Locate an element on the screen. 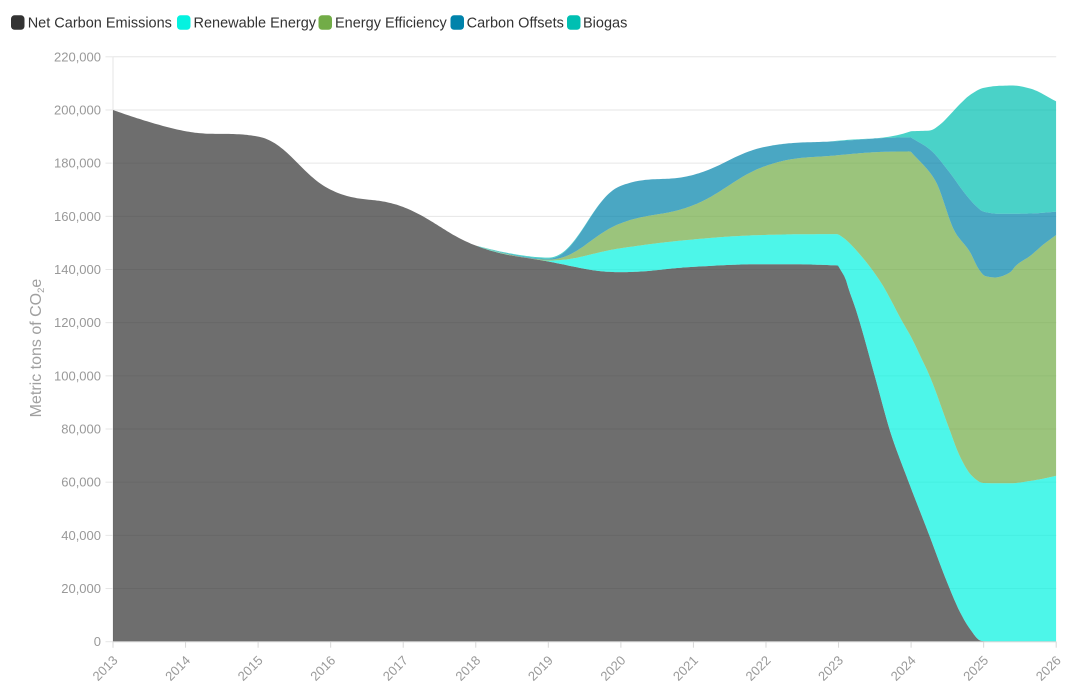 The image size is (1080, 700). svg-text: 140,000 is located at coordinates (77, 269).